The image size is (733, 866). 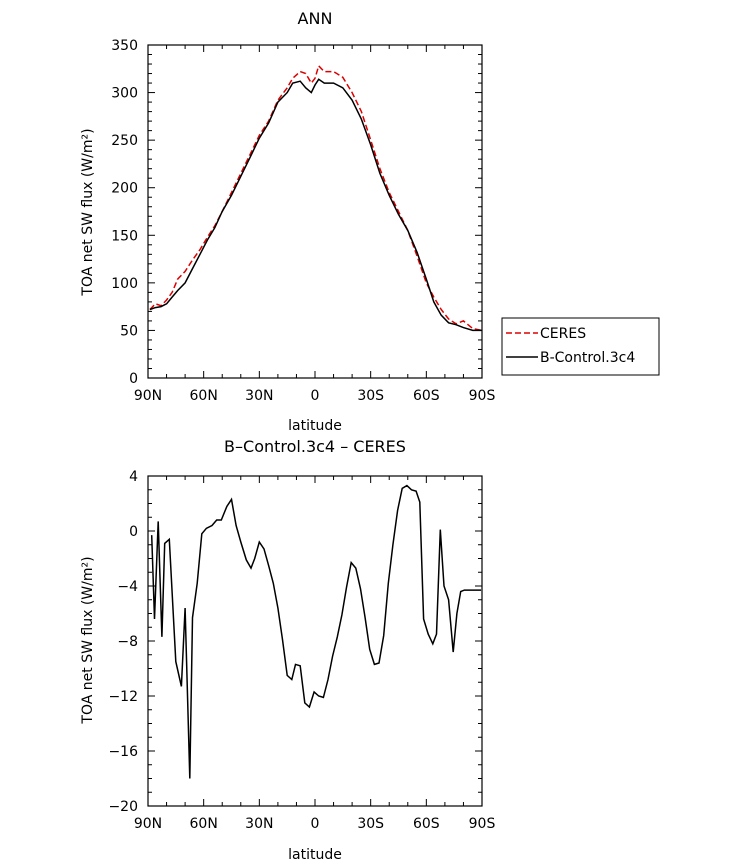 I want to click on panel1-x-tick-labels: 90N 60N 30N 0 30S 60S 90S, so click(x=315, y=396).